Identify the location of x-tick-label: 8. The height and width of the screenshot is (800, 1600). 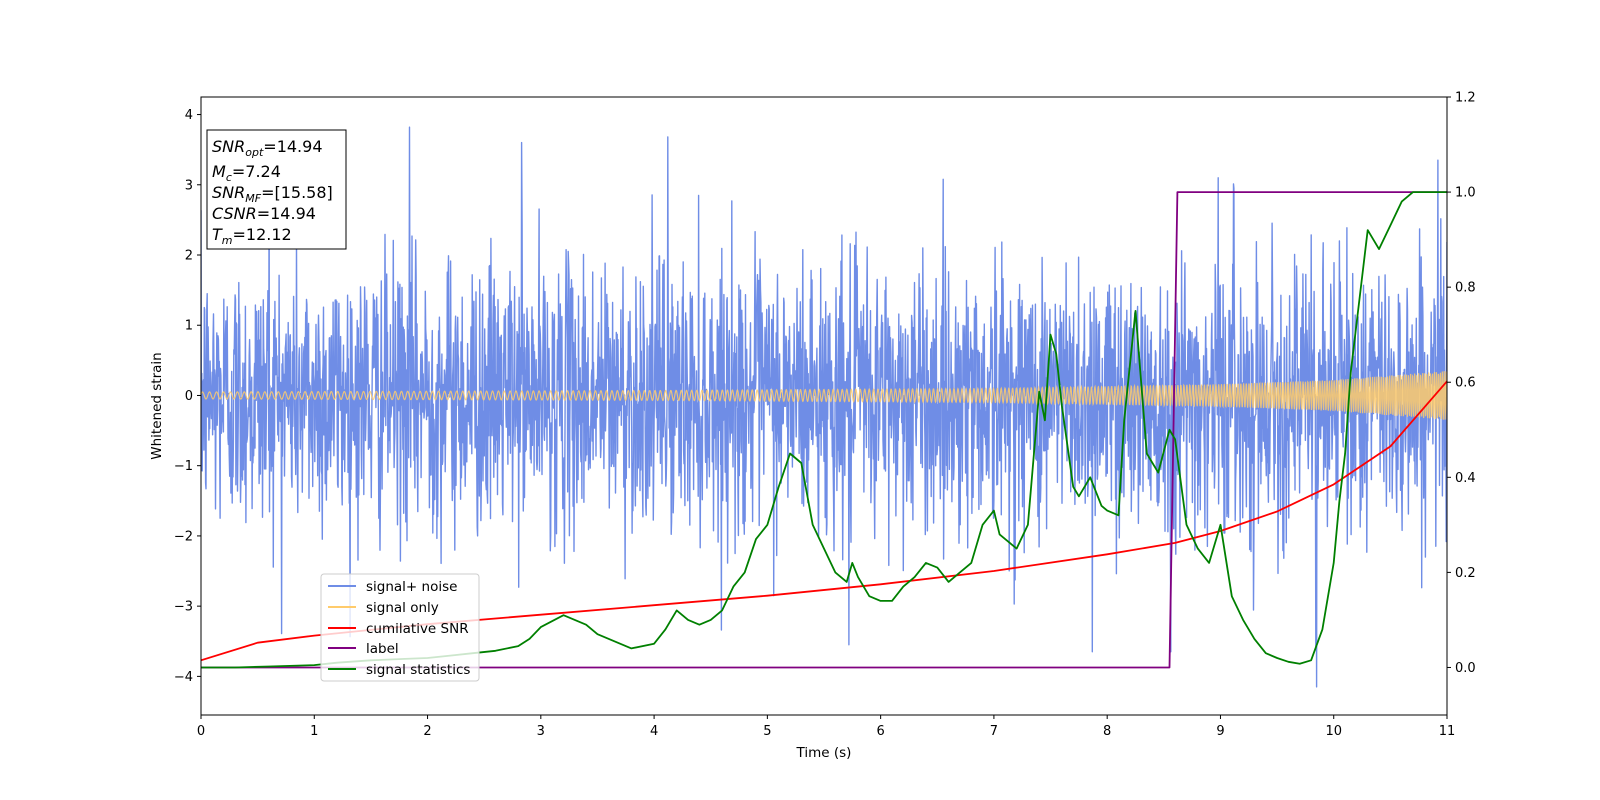
(1107, 731).